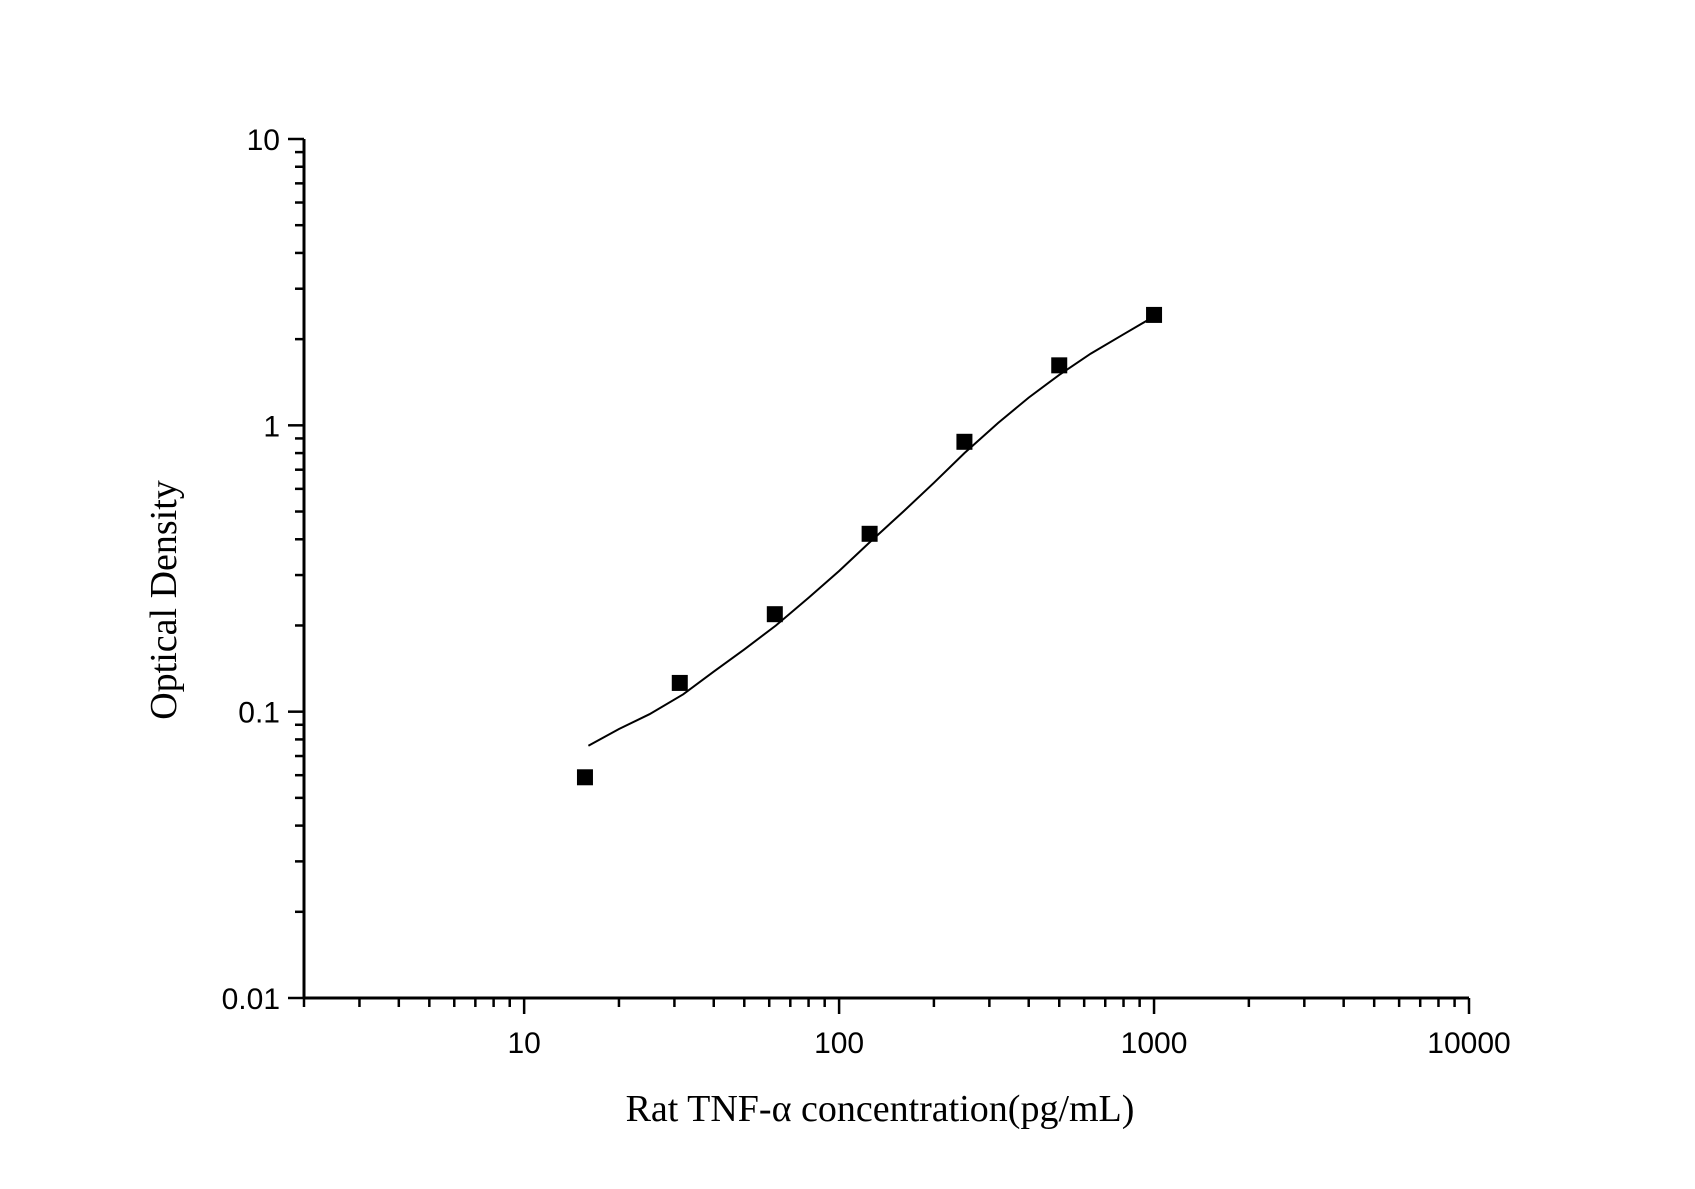 This screenshot has height=1189, width=1695. I want to click on y-tick-label: 0.1, so click(259, 713).